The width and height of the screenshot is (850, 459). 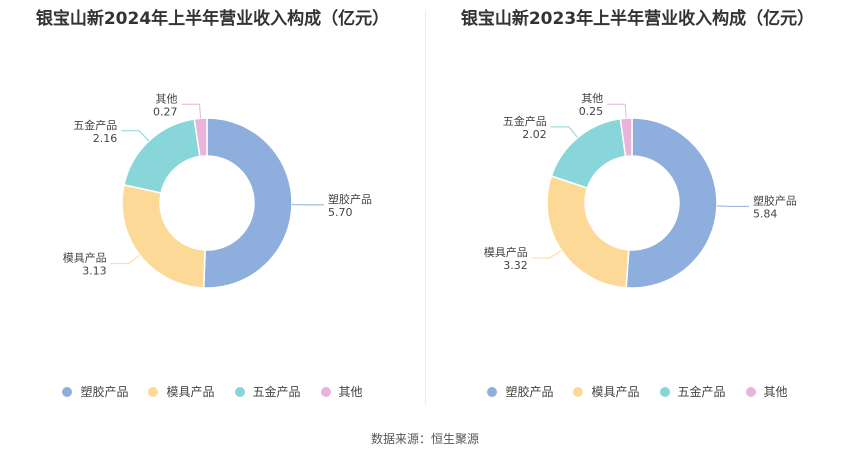 I want to click on legend-2023: 塑胶产品 模具产品 五金产品 其他, so click(x=637, y=391).